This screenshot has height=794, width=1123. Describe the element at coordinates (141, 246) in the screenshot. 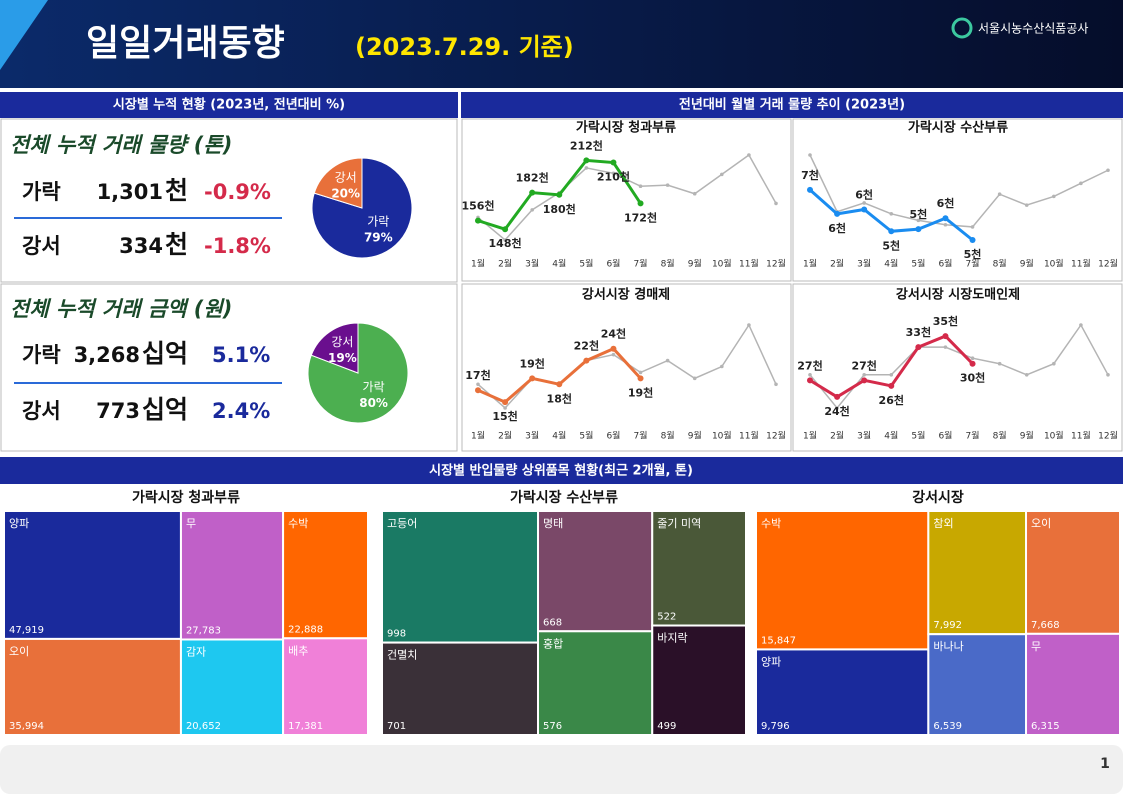

I see `amount: 334` at that location.